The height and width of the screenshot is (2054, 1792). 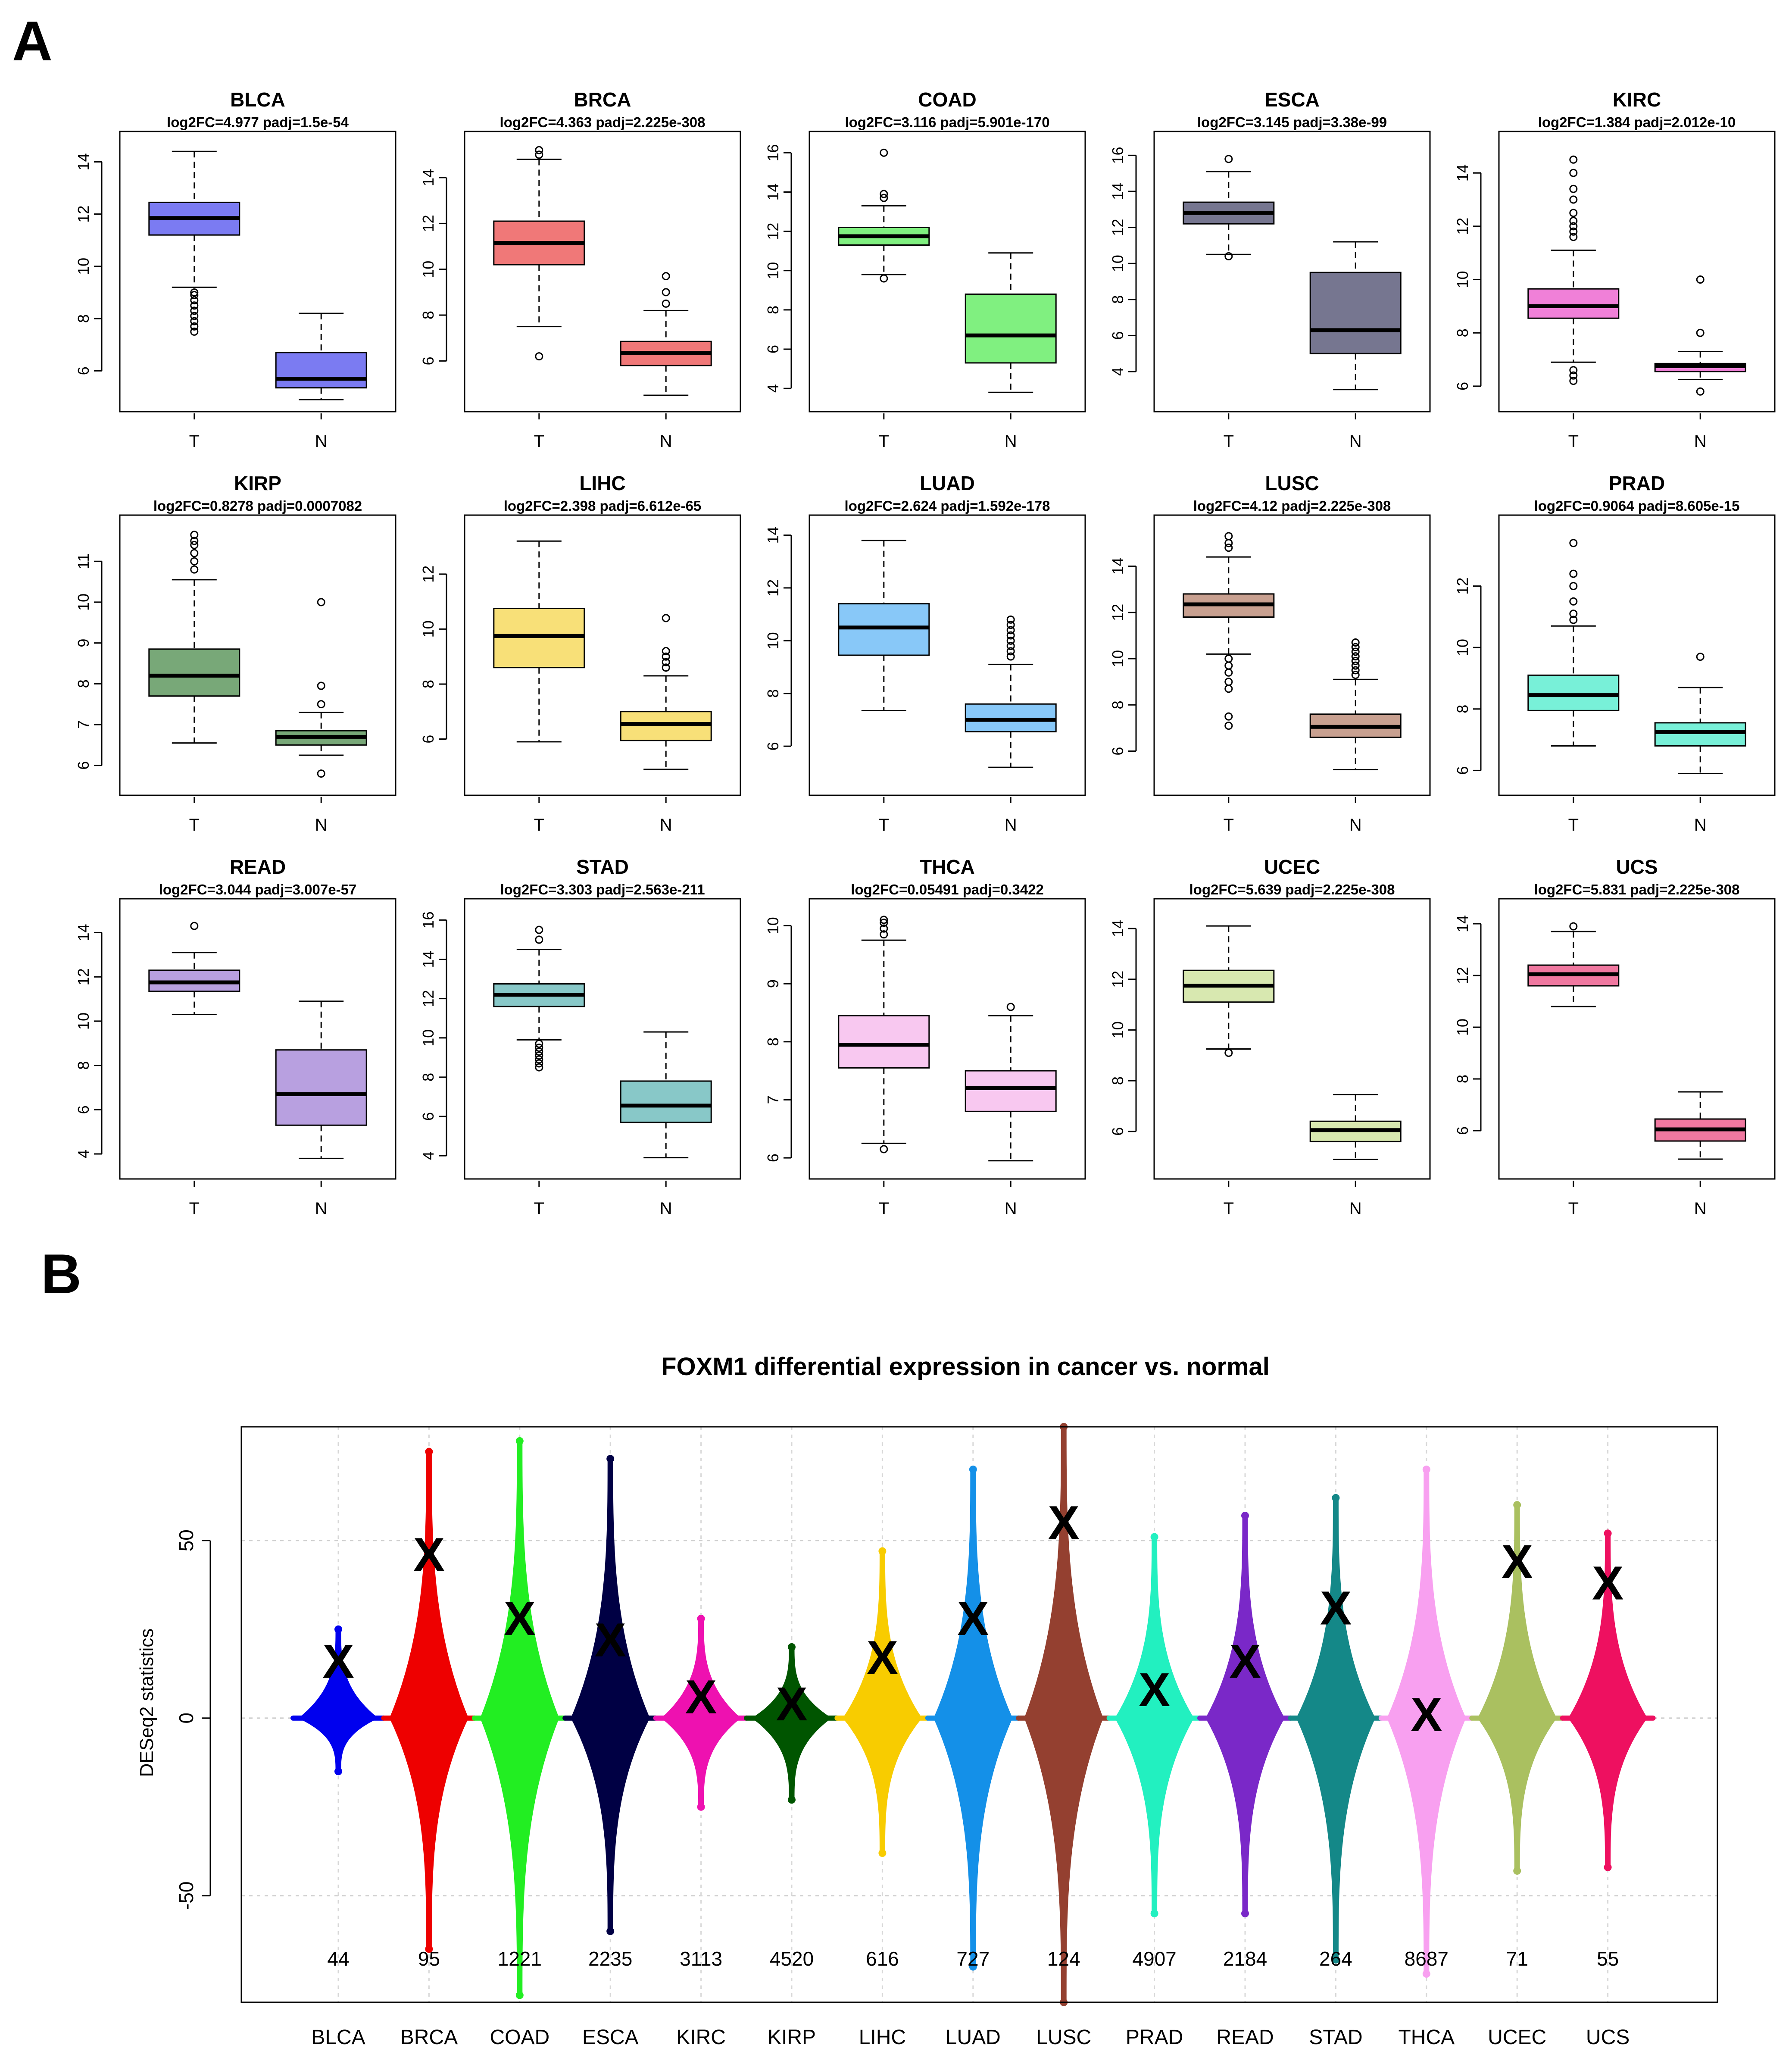 I want to click on count-label: 2235, so click(x=610, y=1959).